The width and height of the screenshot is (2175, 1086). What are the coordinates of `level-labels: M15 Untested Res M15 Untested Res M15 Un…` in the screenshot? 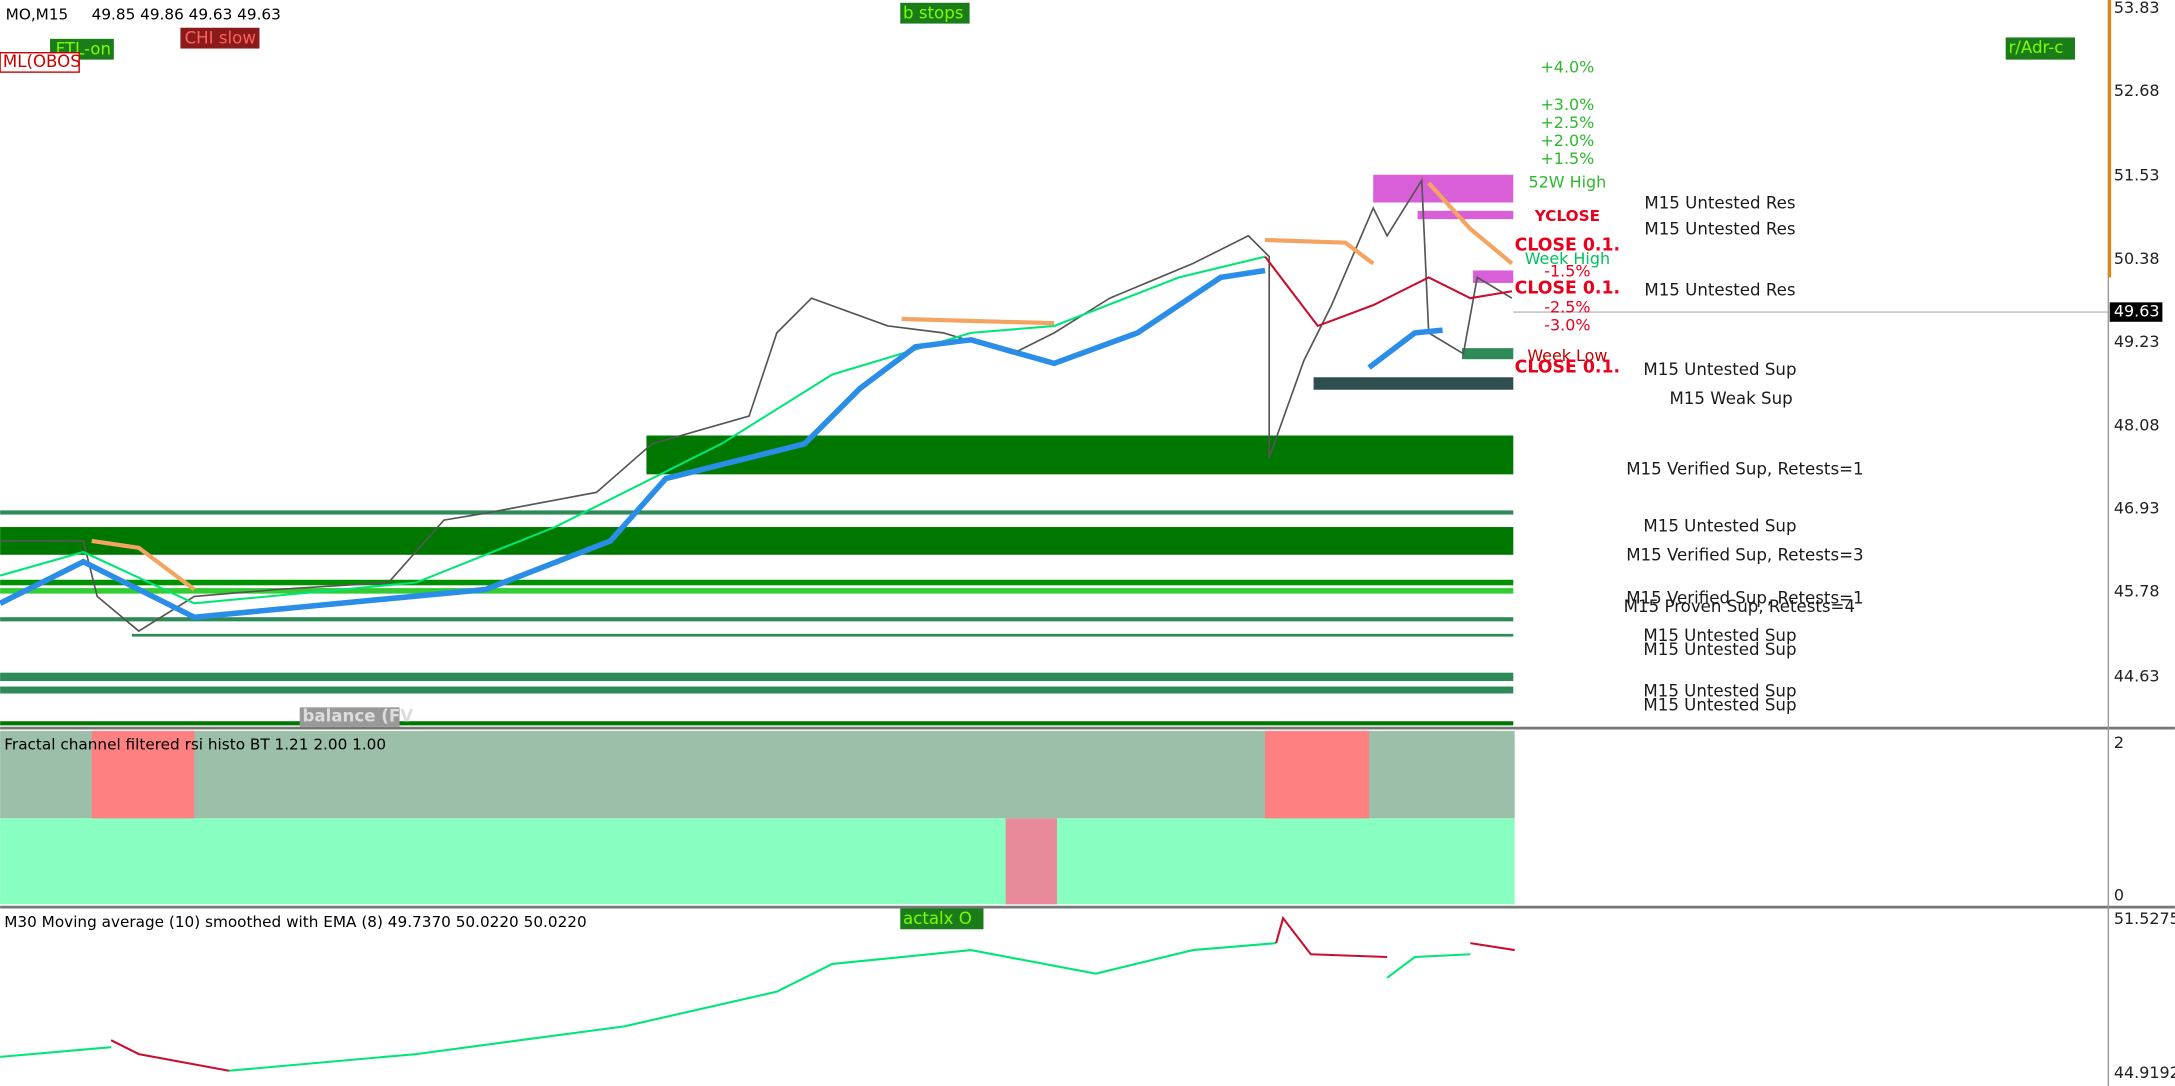 It's located at (1744, 453).